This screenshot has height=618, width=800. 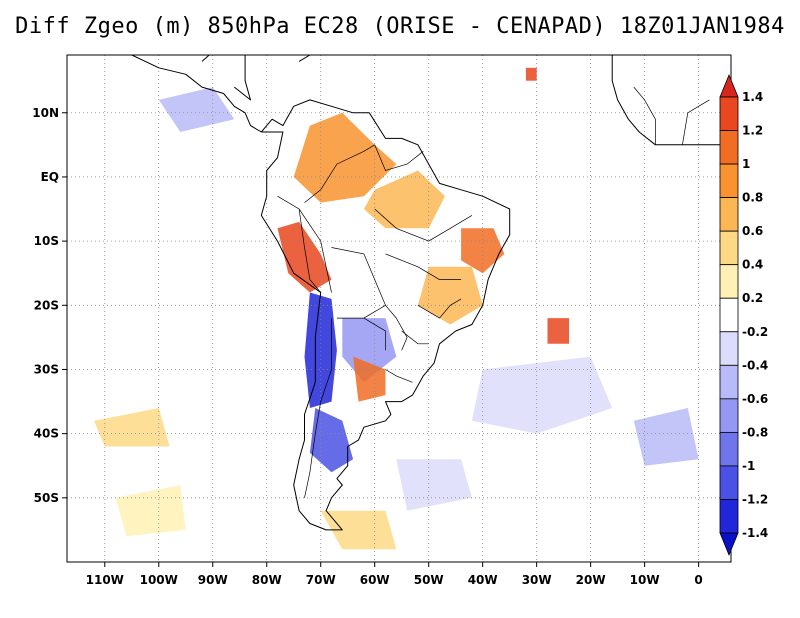 I want to click on x-tick: 30W, so click(x=537, y=574).